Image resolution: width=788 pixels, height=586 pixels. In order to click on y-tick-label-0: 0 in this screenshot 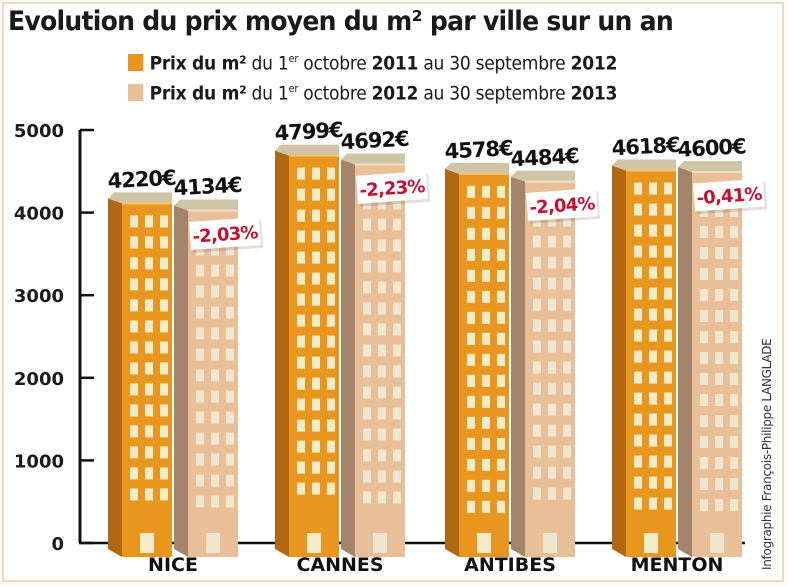, I will do `click(57, 544)`.